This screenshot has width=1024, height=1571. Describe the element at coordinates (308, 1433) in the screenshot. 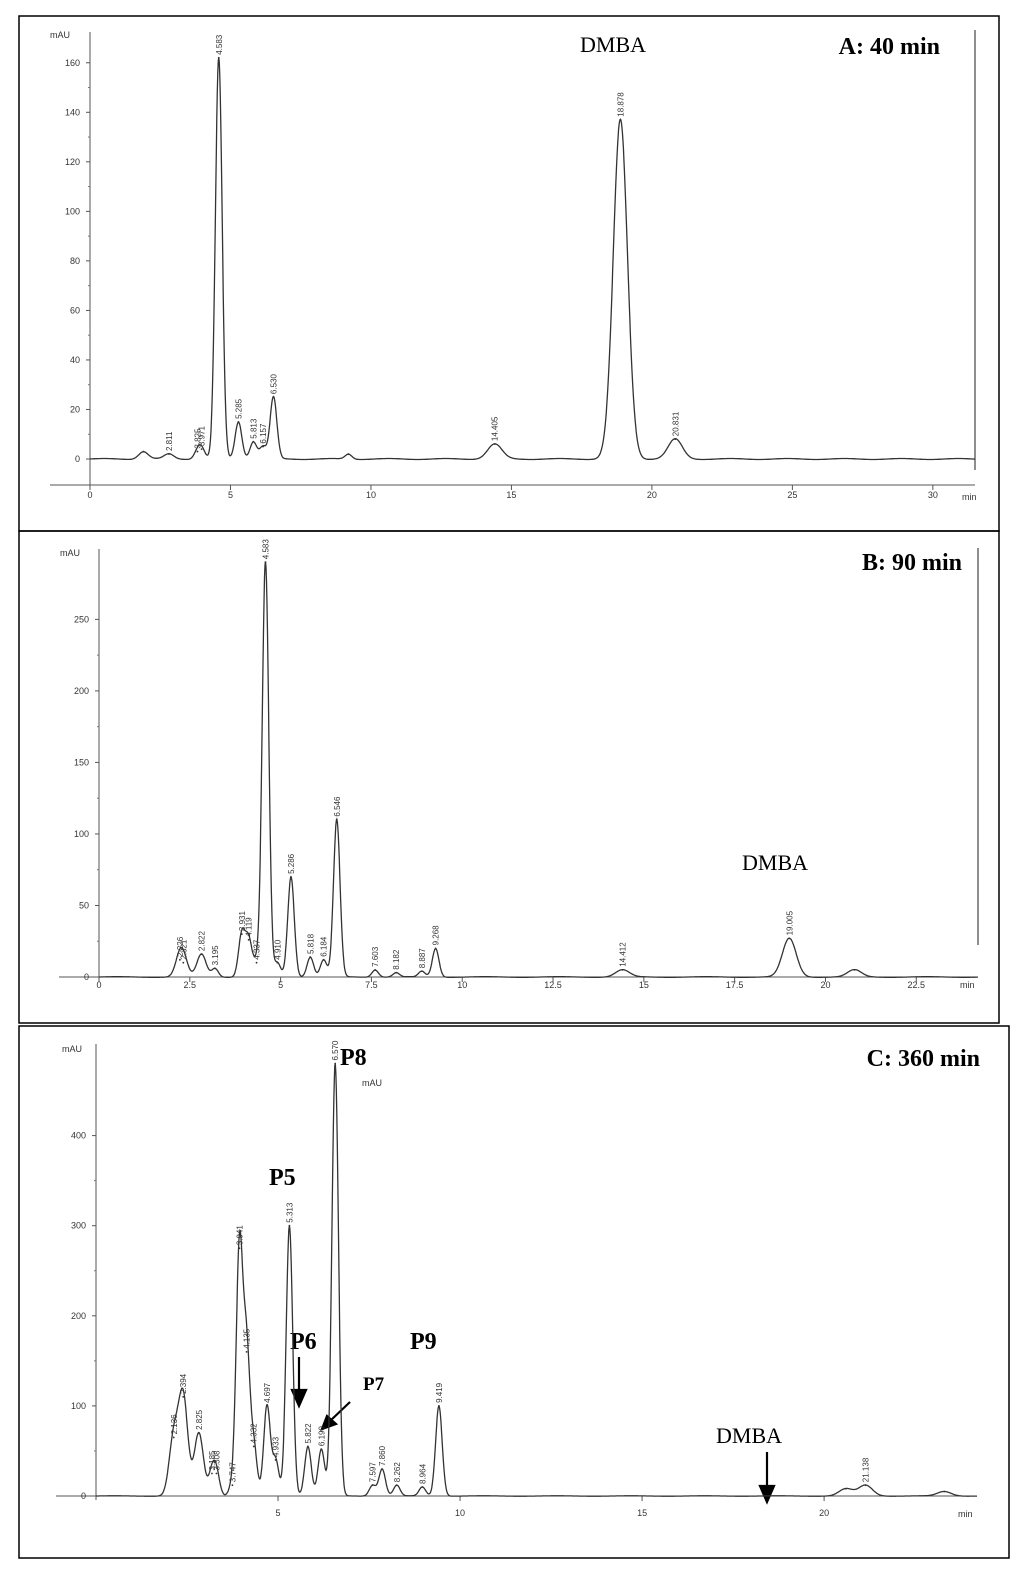

I see `peak-retention-label: 5.822` at that location.